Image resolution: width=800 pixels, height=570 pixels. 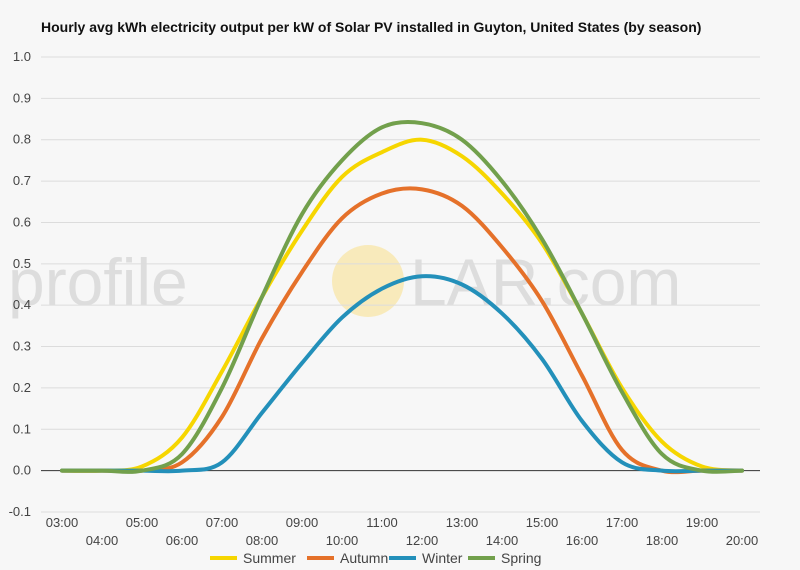 What do you see at coordinates (22, 346) in the screenshot?
I see `y-tick-label: 0.3` at bounding box center [22, 346].